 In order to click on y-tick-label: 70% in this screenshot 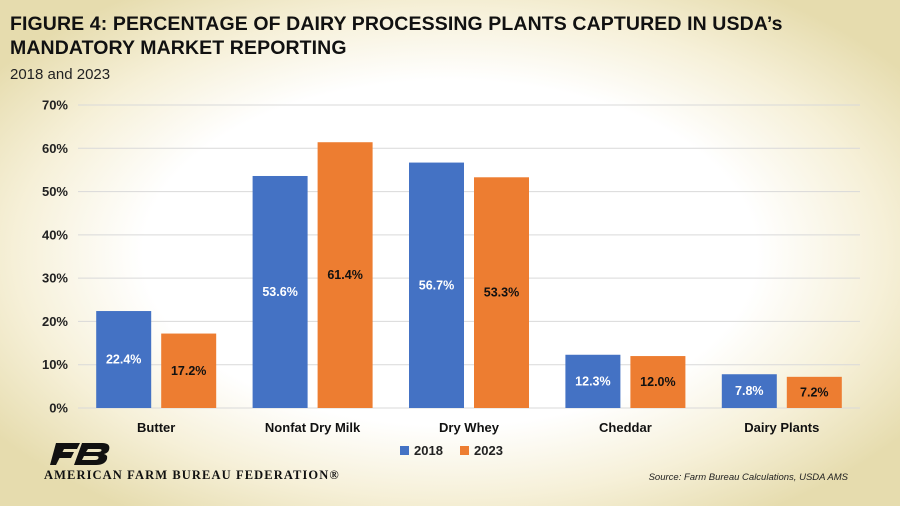, I will do `click(55, 105)`.